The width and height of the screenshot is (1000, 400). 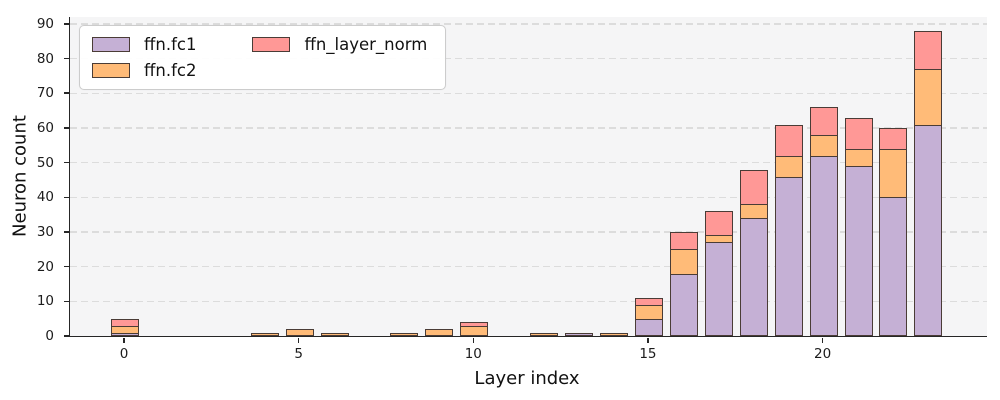 What do you see at coordinates (527, 378) in the screenshot?
I see `x-axis-label: Layer index` at bounding box center [527, 378].